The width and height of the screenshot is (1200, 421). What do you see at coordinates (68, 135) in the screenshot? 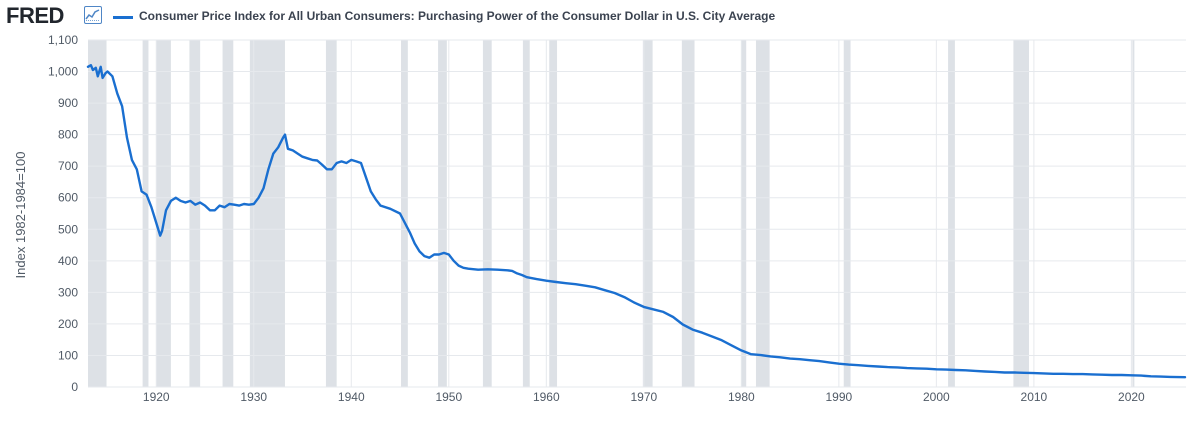
I see `y-tick-label: 800` at bounding box center [68, 135].